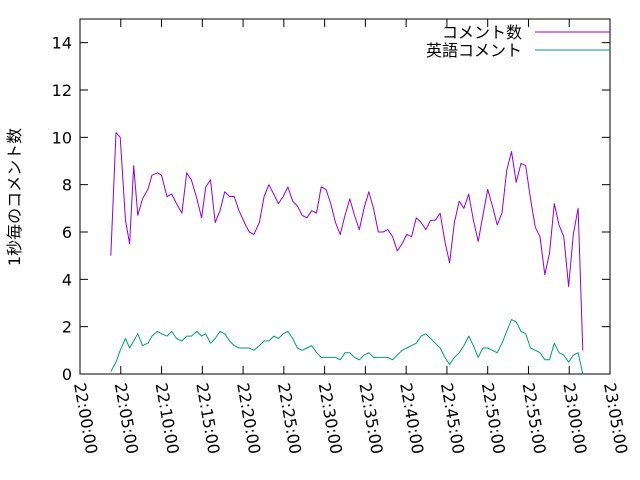  Describe the element at coordinates (67, 279) in the screenshot. I see `y-tick-label: 4` at that location.